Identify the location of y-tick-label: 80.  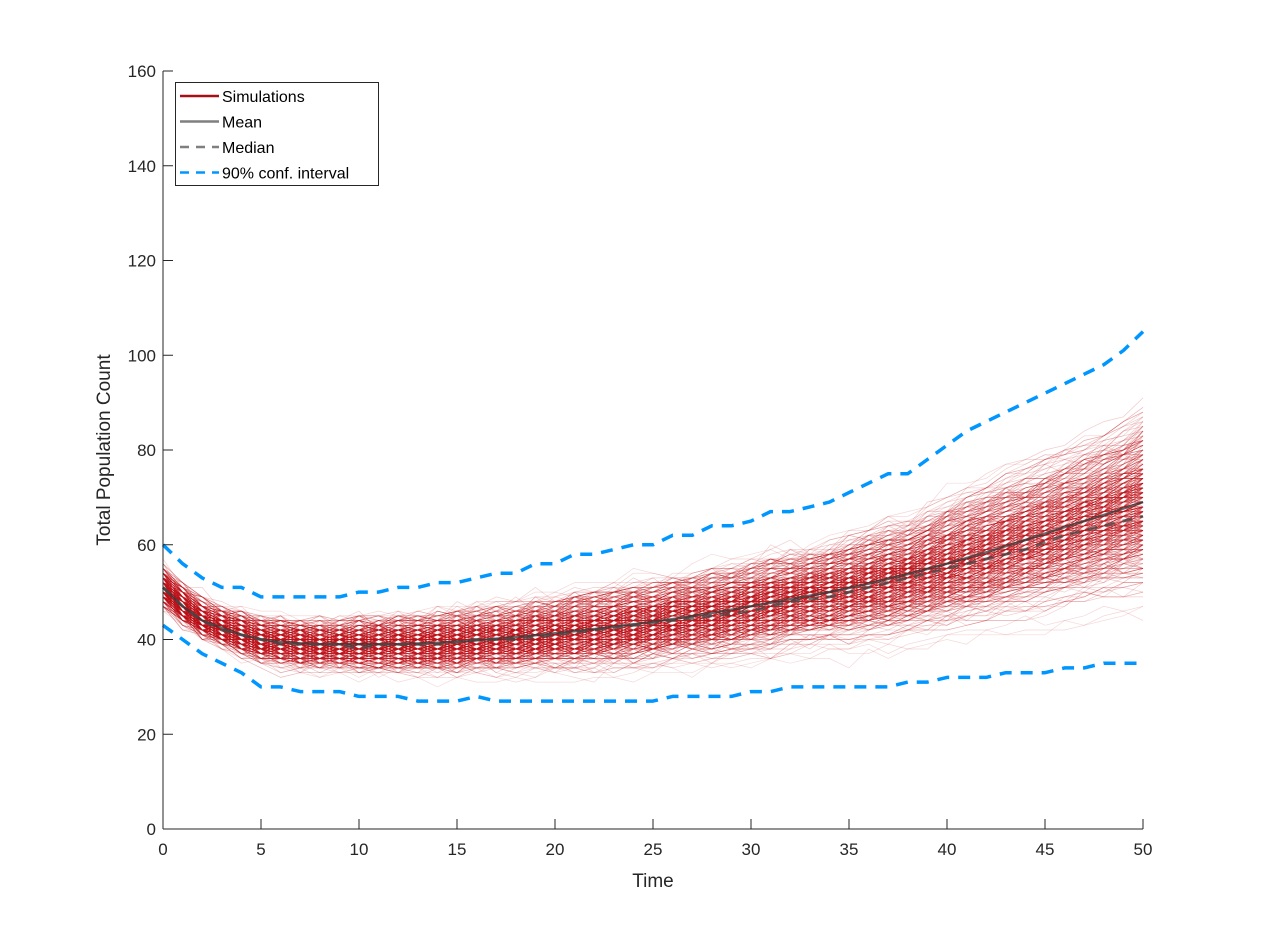
(146, 450).